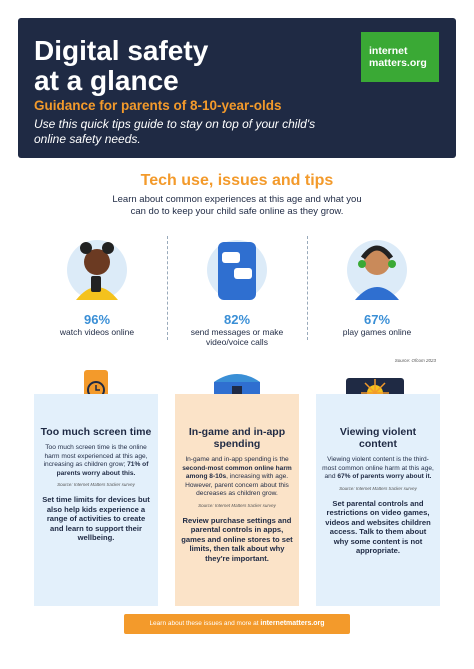 Image resolution: width=474 pixels, height=669 pixels. I want to click on body-text: 71% of parents worry about this., so click(102, 469).